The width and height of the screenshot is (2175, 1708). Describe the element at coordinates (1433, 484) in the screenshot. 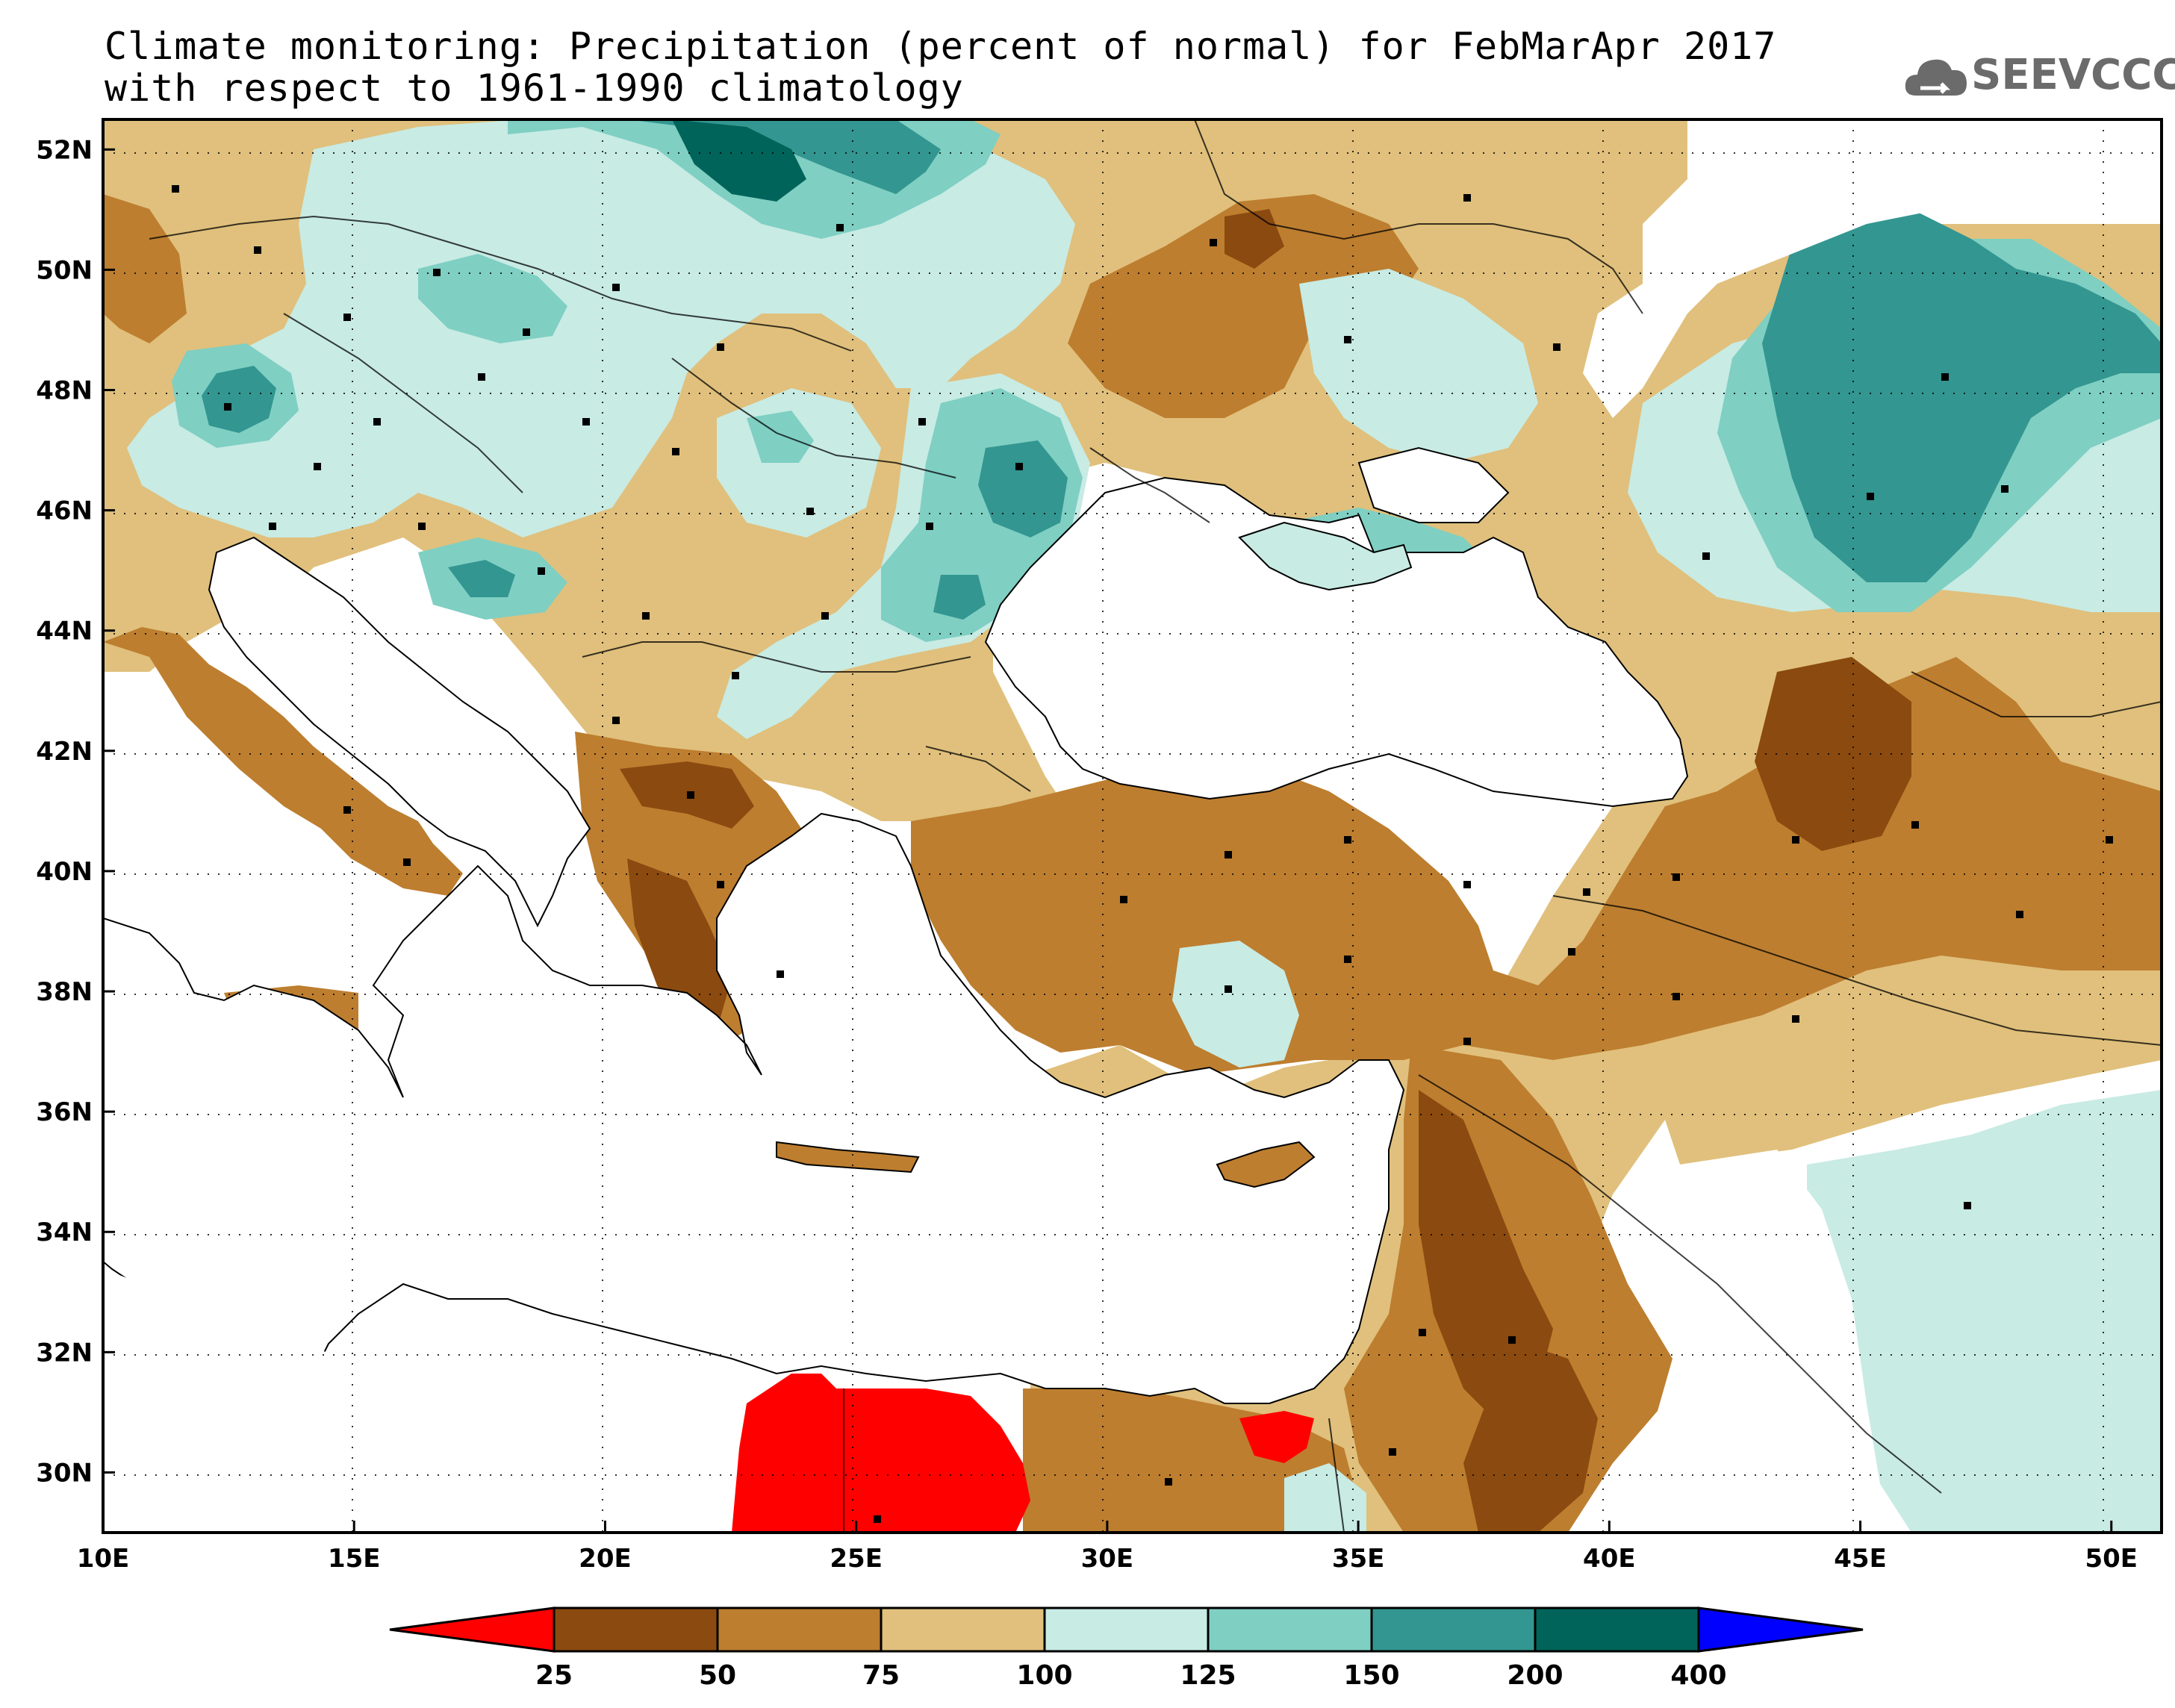

I see `sea-of-azov` at that location.